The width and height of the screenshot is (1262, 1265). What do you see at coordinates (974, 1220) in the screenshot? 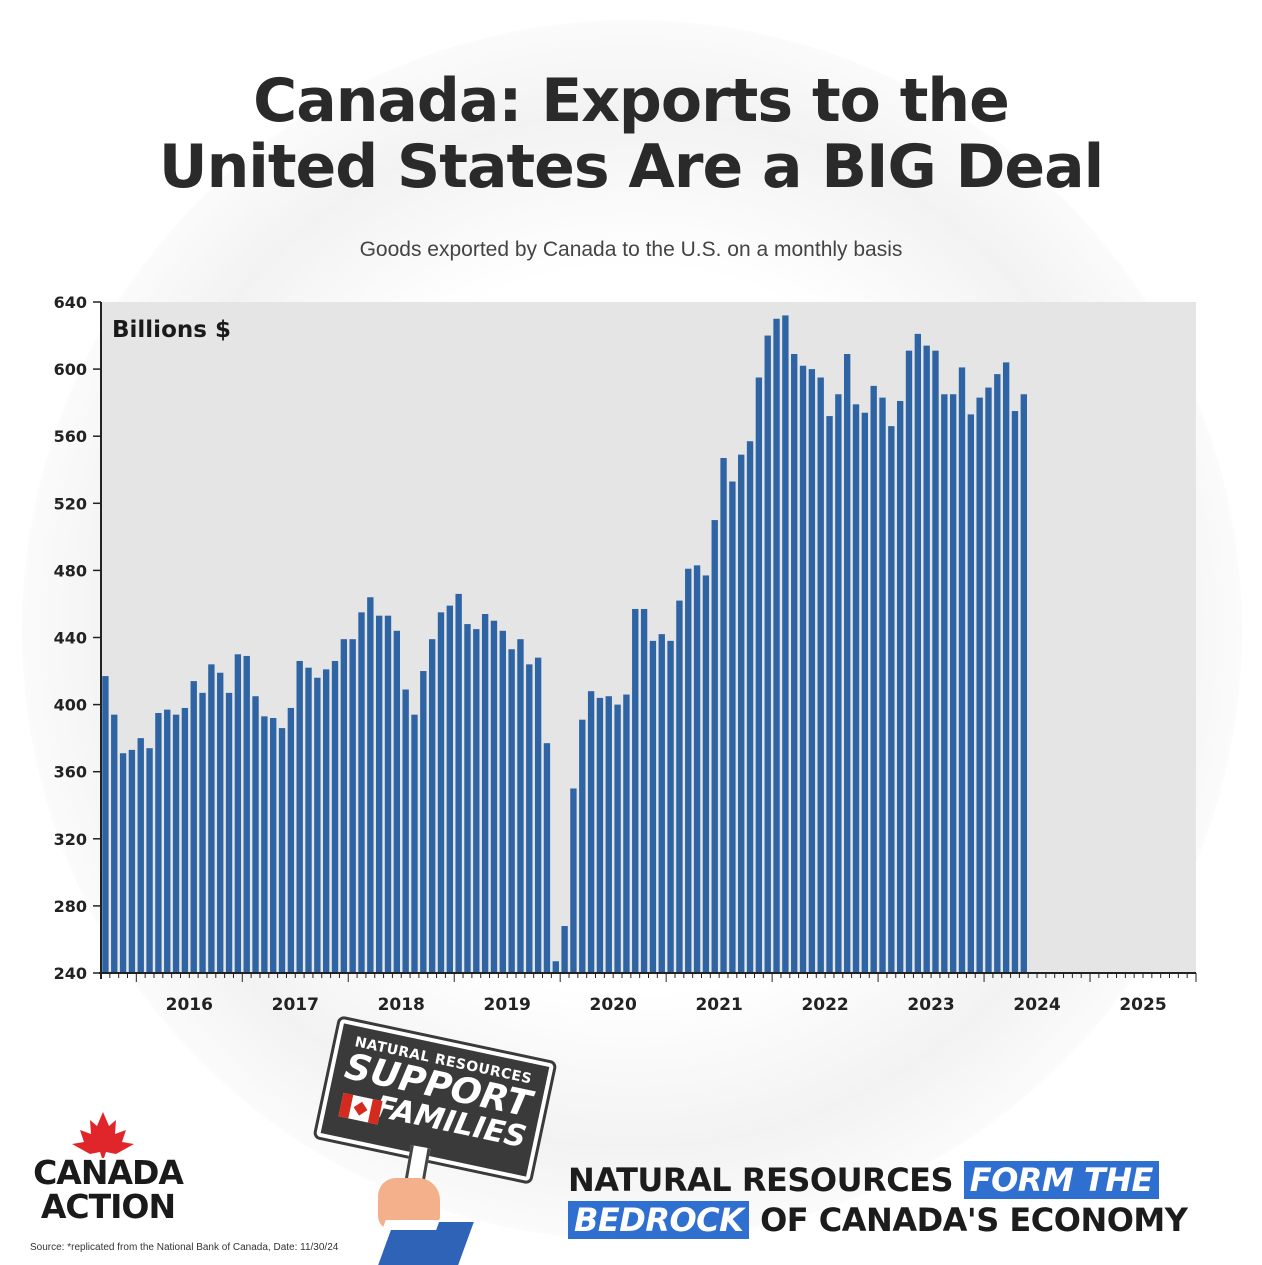
I see `tagline-part-2: OF CANADA'S ECONOMY` at bounding box center [974, 1220].